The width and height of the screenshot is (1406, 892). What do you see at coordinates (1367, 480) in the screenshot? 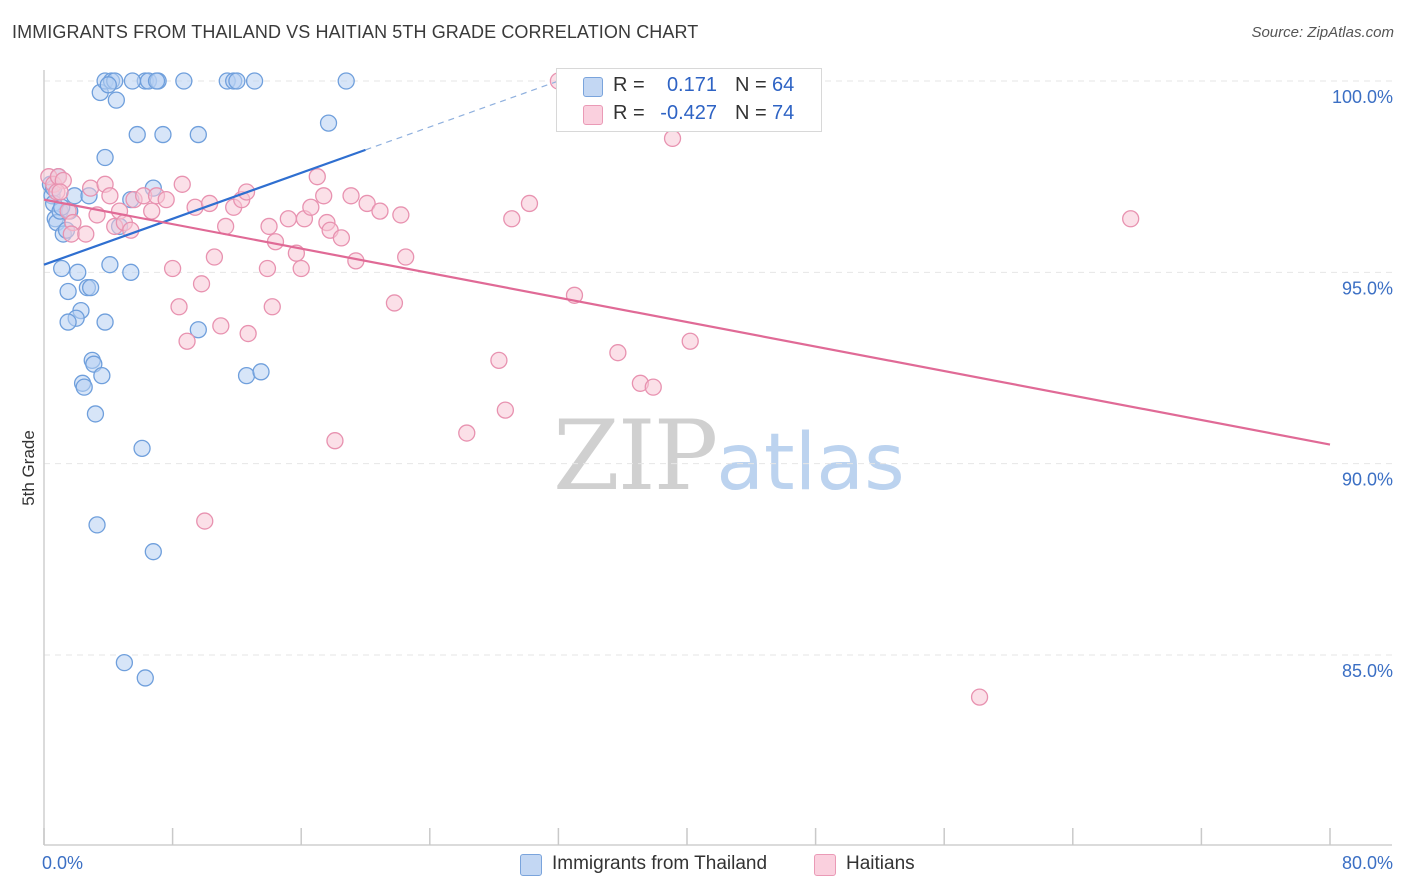
I see `y-tick-label: 90.0%` at bounding box center [1367, 480].